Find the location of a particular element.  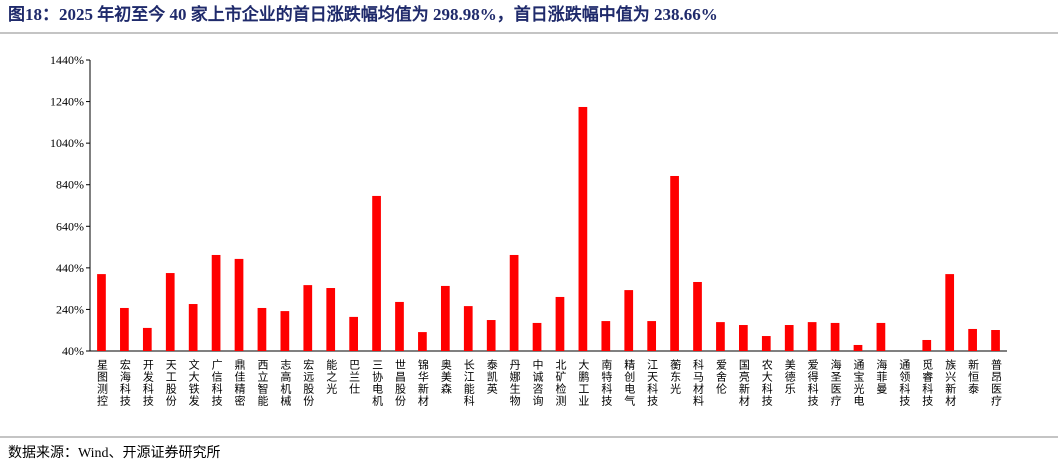

x-tick-label: 精创电气 is located at coordinates (629, 383).